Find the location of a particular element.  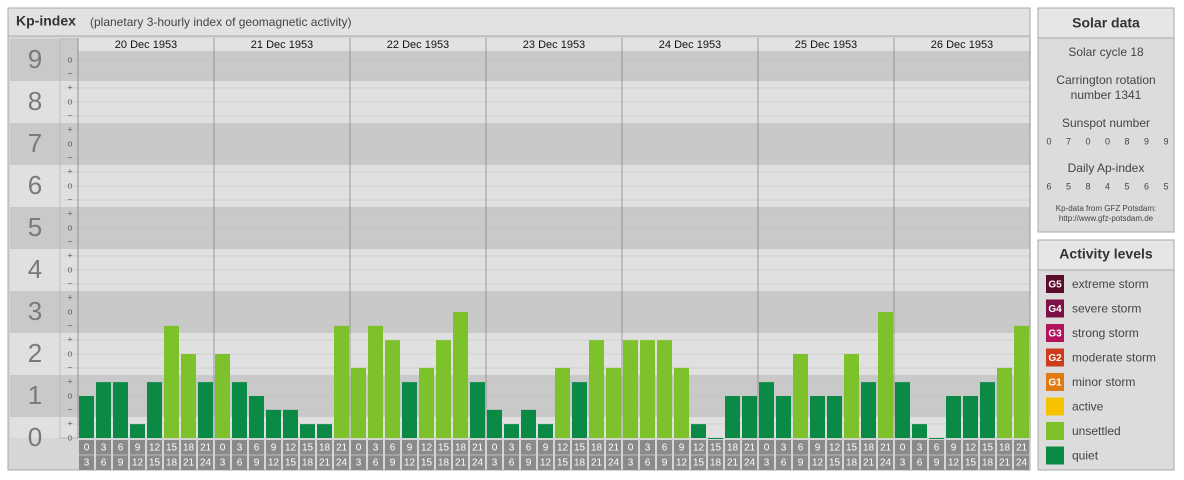

y-tick-label: 0 is located at coordinates (35, 437).